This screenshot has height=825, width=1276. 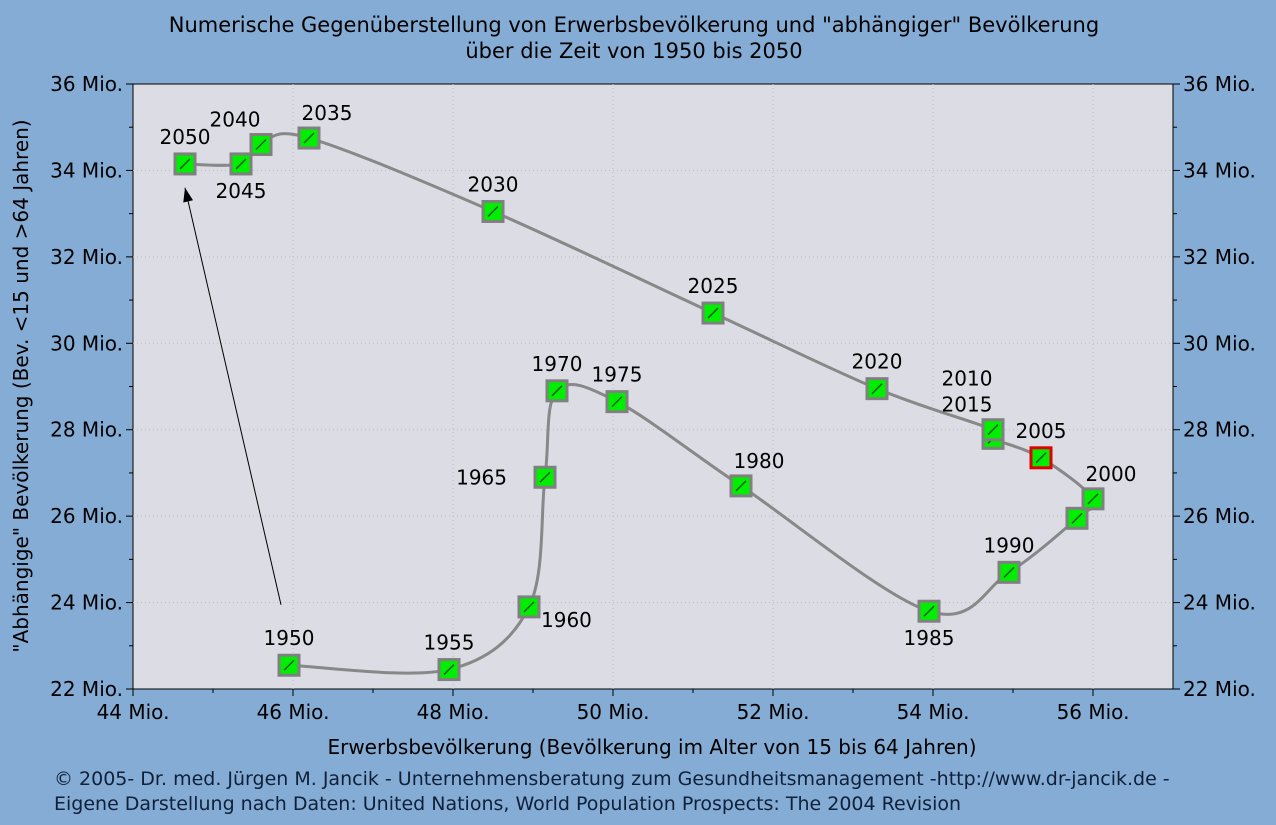 I want to click on data-point-mark-1985, so click(x=929, y=611).